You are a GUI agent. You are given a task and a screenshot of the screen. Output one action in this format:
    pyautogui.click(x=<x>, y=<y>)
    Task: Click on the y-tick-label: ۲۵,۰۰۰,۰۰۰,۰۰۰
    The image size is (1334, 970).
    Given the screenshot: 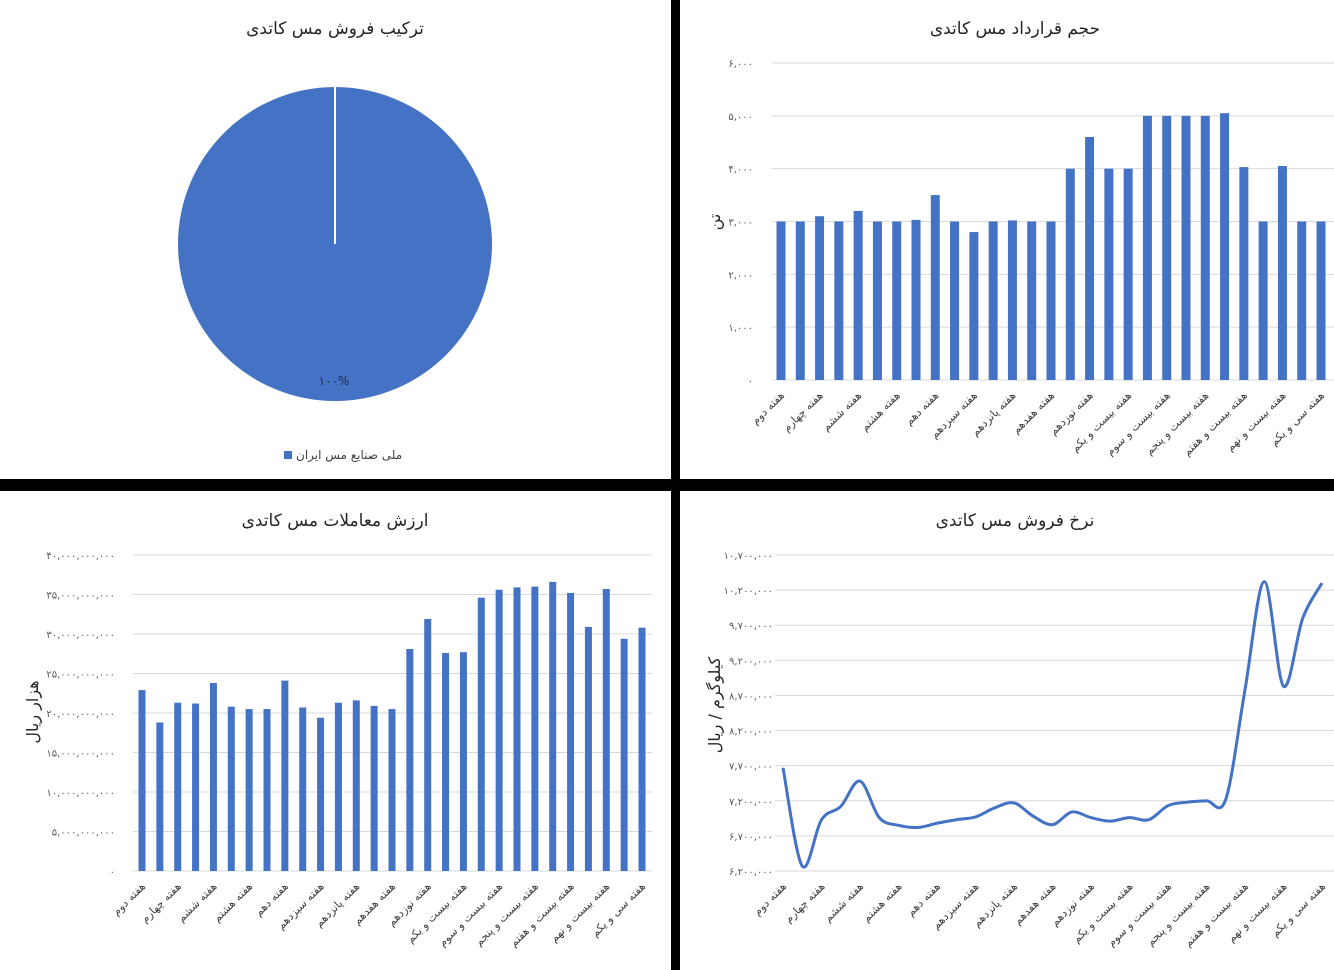 What is the action you would take?
    pyautogui.click(x=80, y=675)
    